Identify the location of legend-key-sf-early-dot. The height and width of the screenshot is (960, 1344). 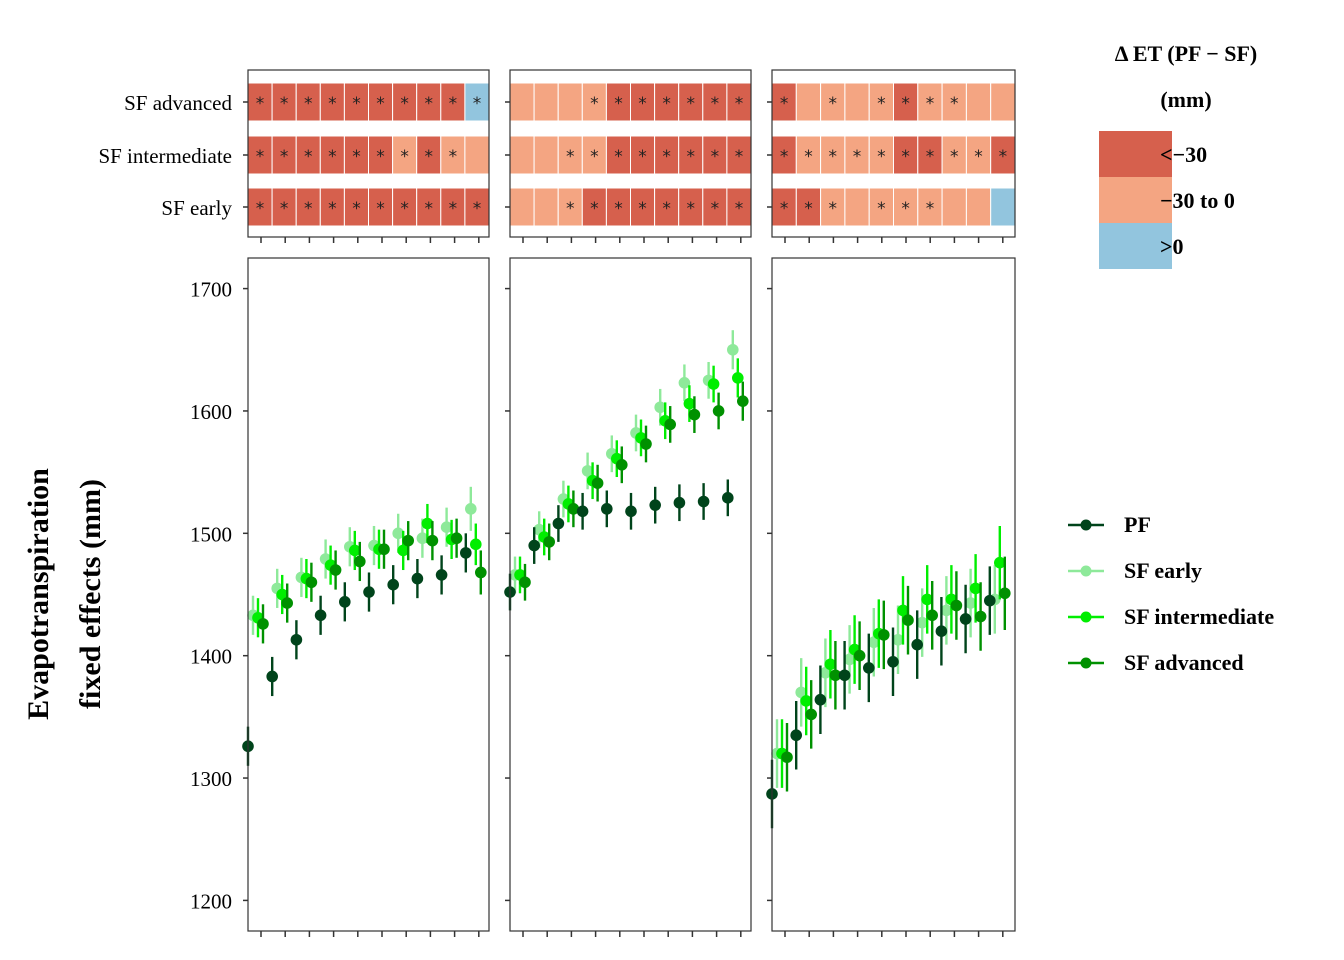
(1086, 571).